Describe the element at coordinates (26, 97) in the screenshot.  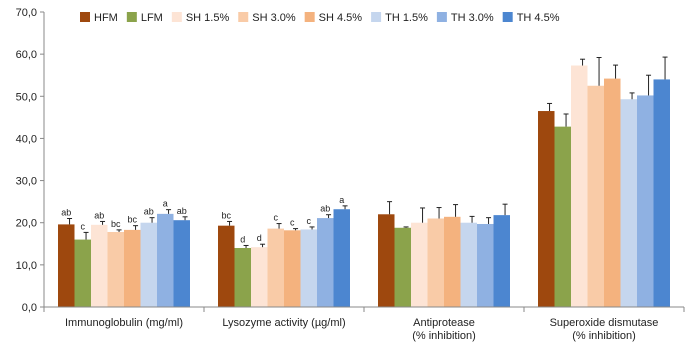
I see `y-tick-label: 50,0` at that location.